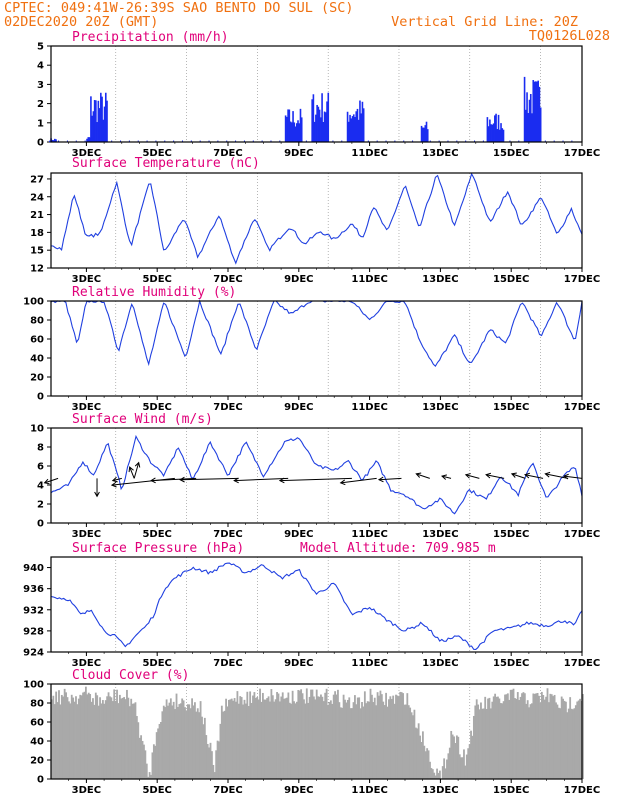 The image size is (618, 800). What do you see at coordinates (37, 429) in the screenshot?
I see `y-tick-label: 10` at bounding box center [37, 429].